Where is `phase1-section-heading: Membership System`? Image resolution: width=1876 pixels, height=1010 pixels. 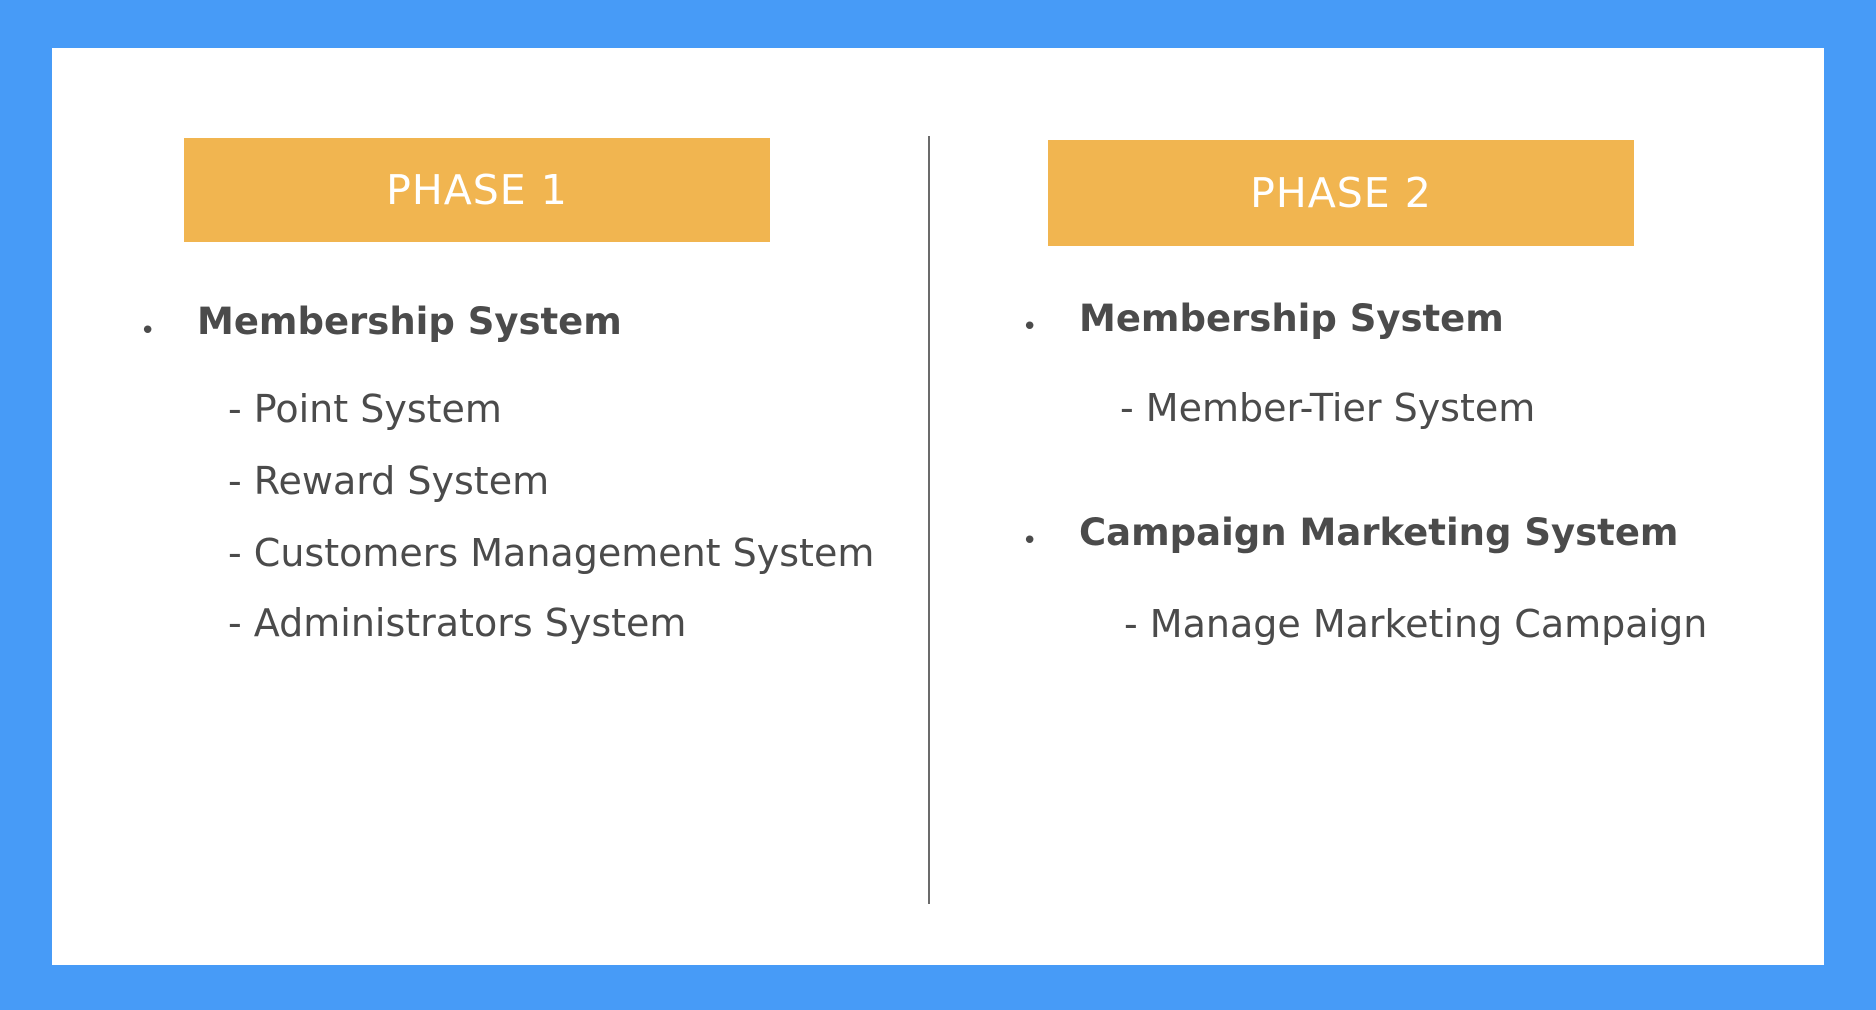
phase1-section-heading: Membership System is located at coordinates (409, 321).